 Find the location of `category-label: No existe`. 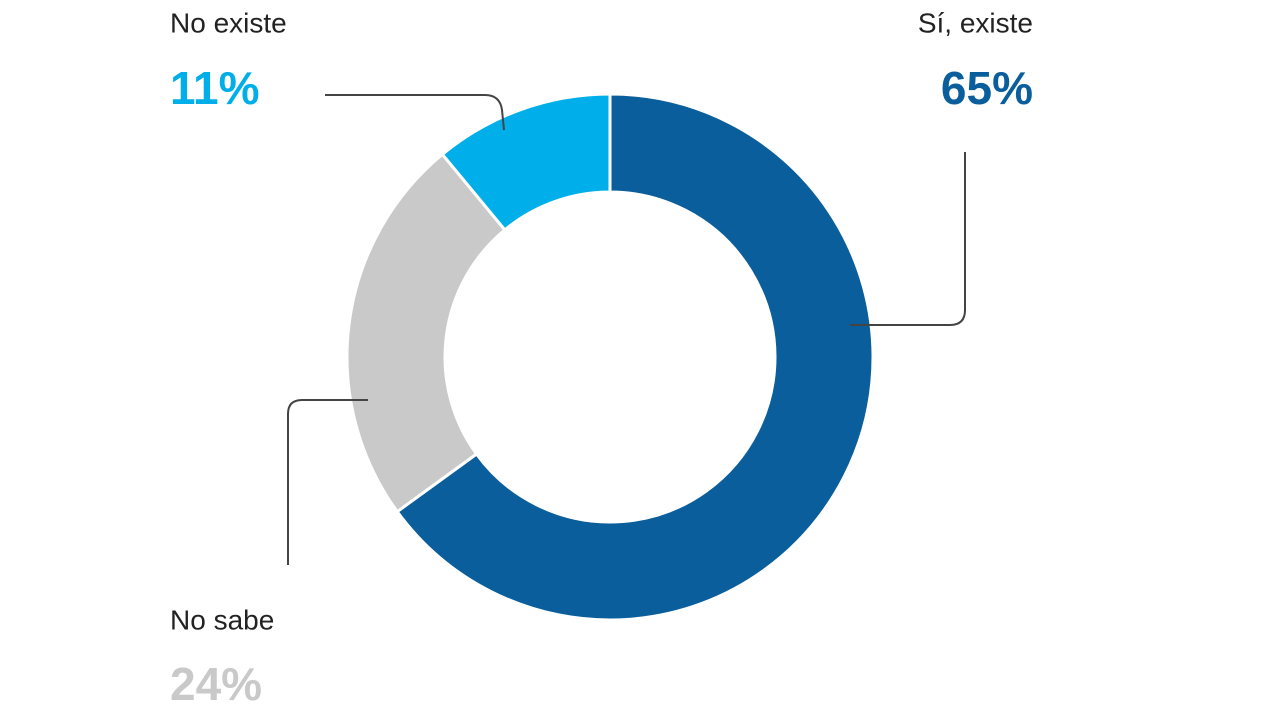

category-label: No existe is located at coordinates (228, 22).